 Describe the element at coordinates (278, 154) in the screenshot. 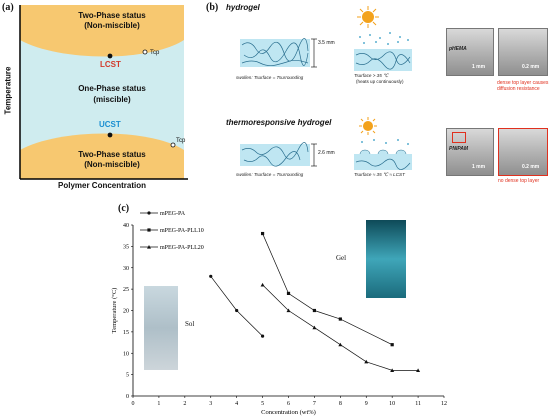

I see `row2-gel-swollen` at that location.